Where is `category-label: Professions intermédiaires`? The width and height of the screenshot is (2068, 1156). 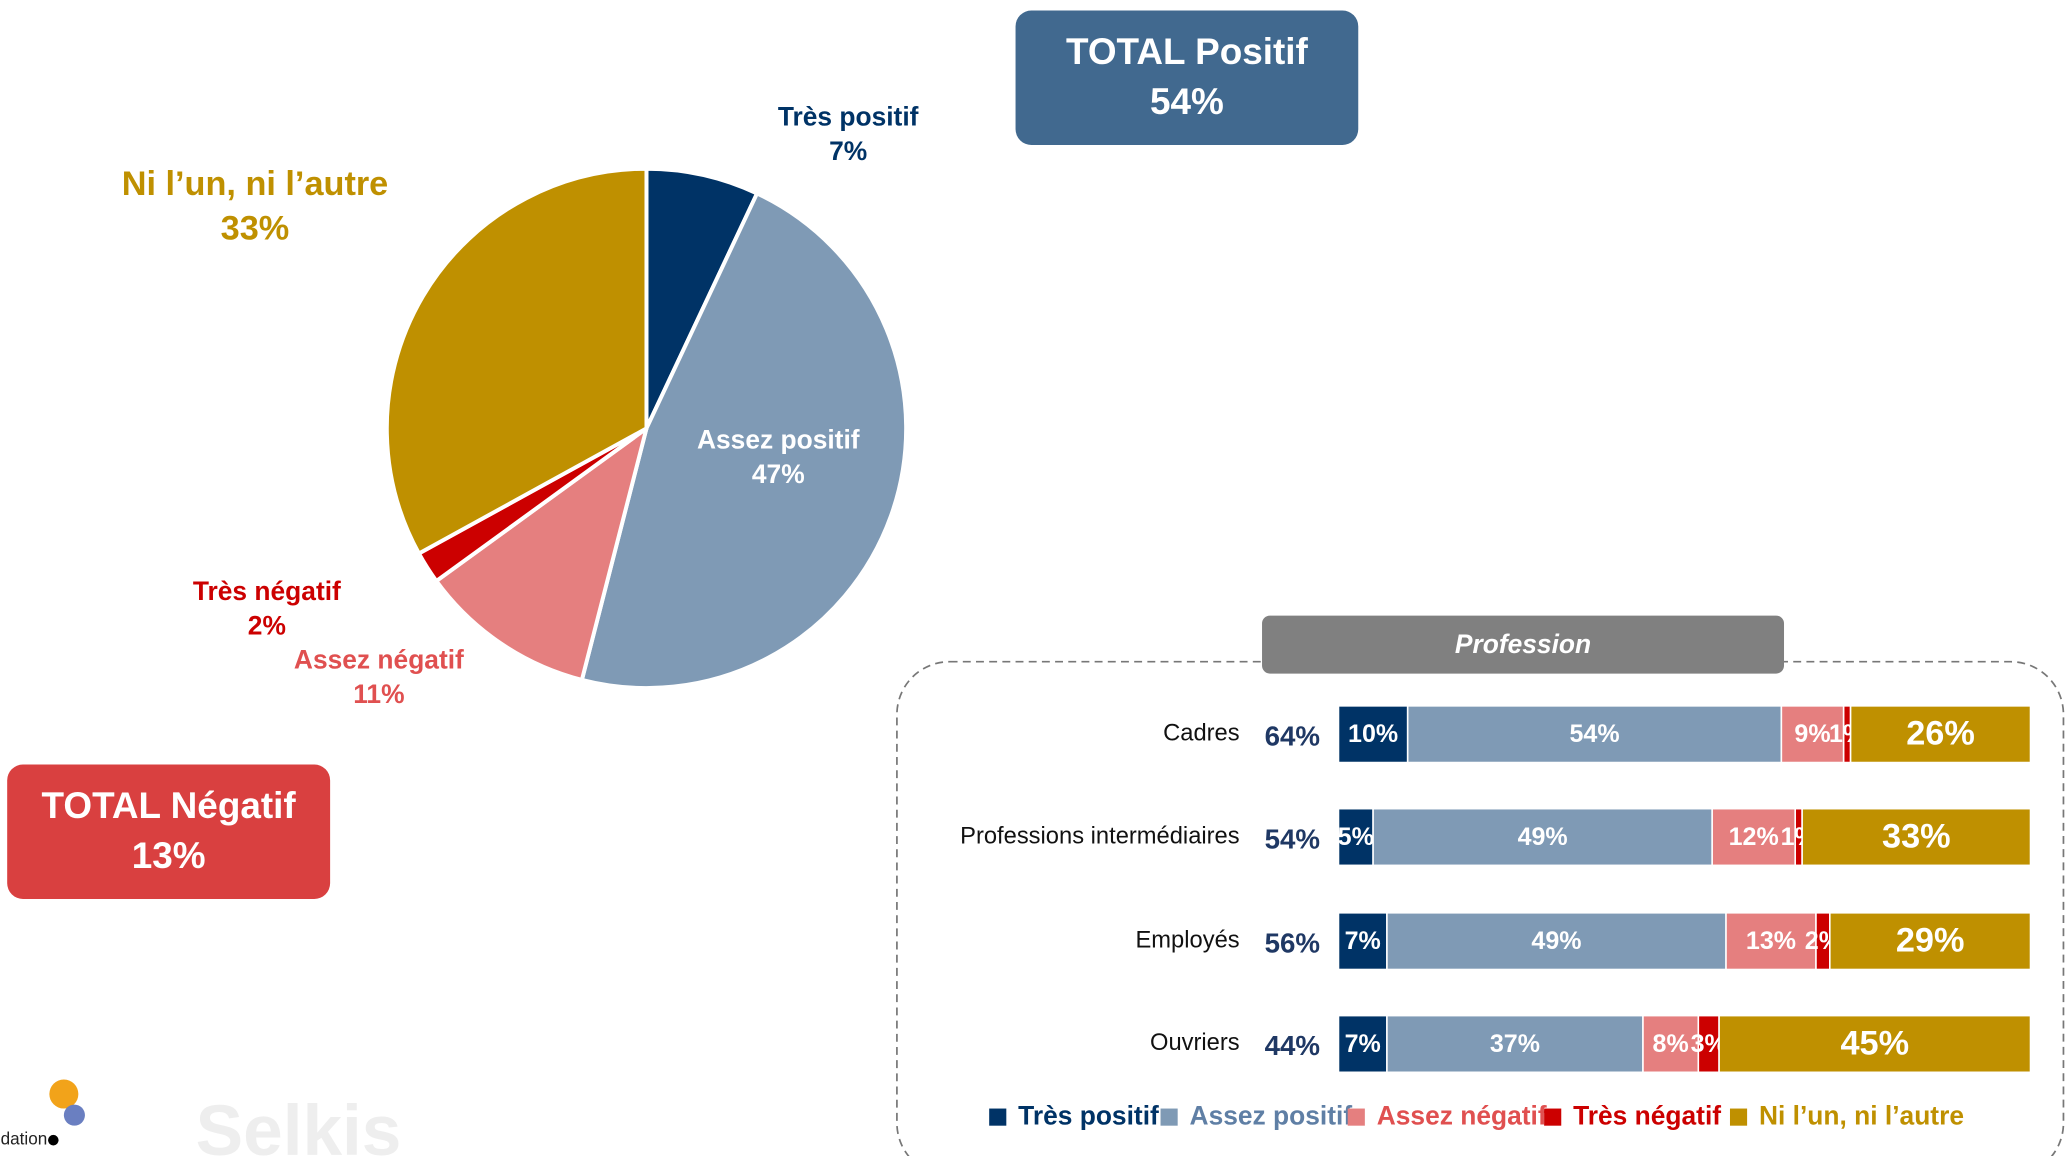 category-label: Professions intermédiaires is located at coordinates (1099, 836).